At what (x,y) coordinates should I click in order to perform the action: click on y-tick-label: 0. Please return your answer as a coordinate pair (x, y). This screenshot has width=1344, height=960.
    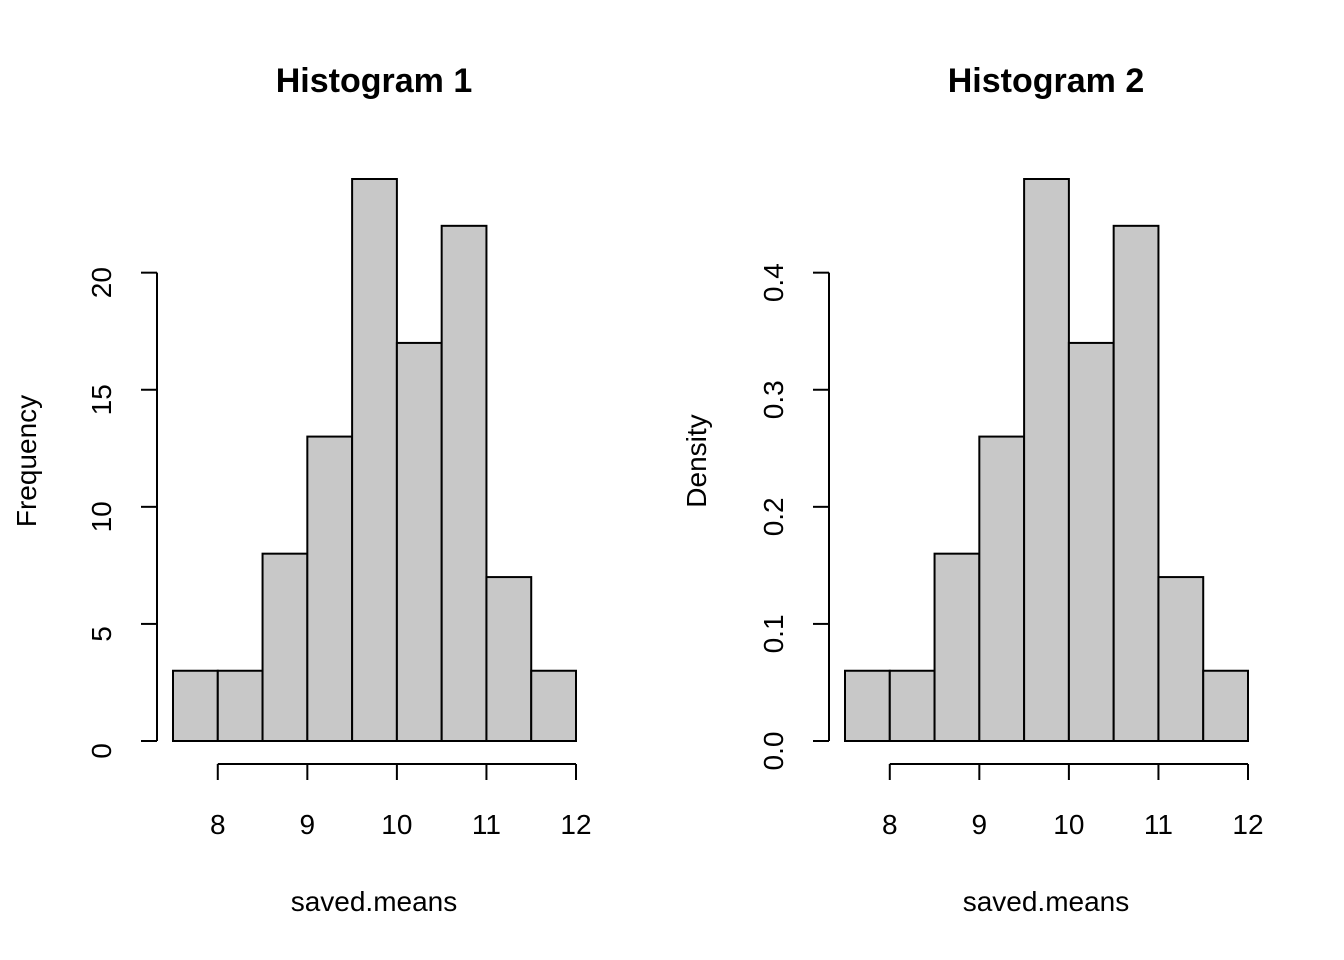
    Looking at the image, I should click on (101, 751).